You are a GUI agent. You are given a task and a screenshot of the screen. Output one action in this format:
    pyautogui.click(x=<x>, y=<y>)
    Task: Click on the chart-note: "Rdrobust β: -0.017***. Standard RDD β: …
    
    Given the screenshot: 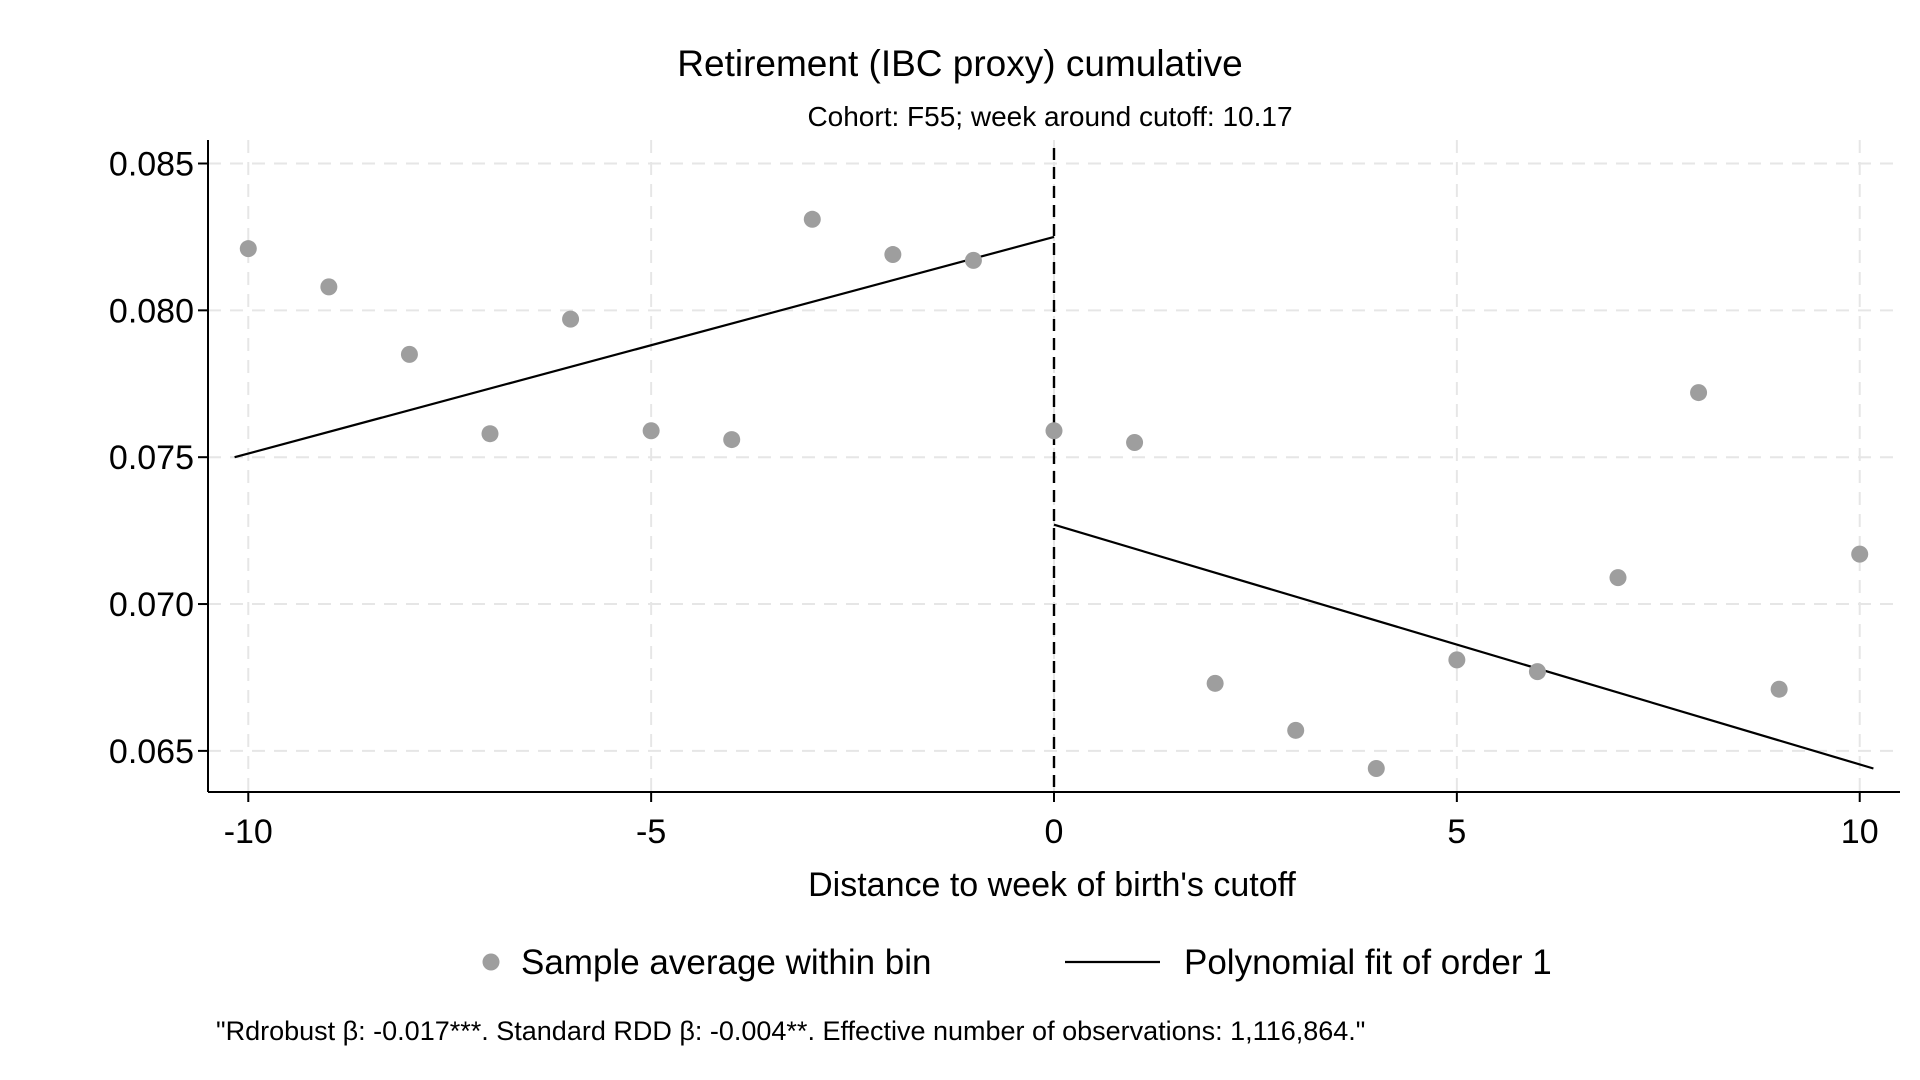 What is the action you would take?
    pyautogui.click(x=790, y=1031)
    